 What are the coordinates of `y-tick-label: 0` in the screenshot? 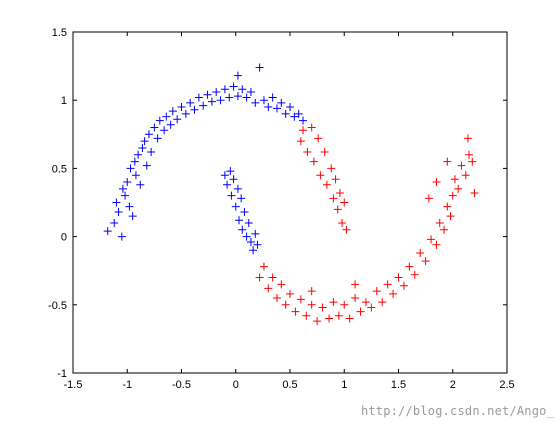 It's located at (64, 238).